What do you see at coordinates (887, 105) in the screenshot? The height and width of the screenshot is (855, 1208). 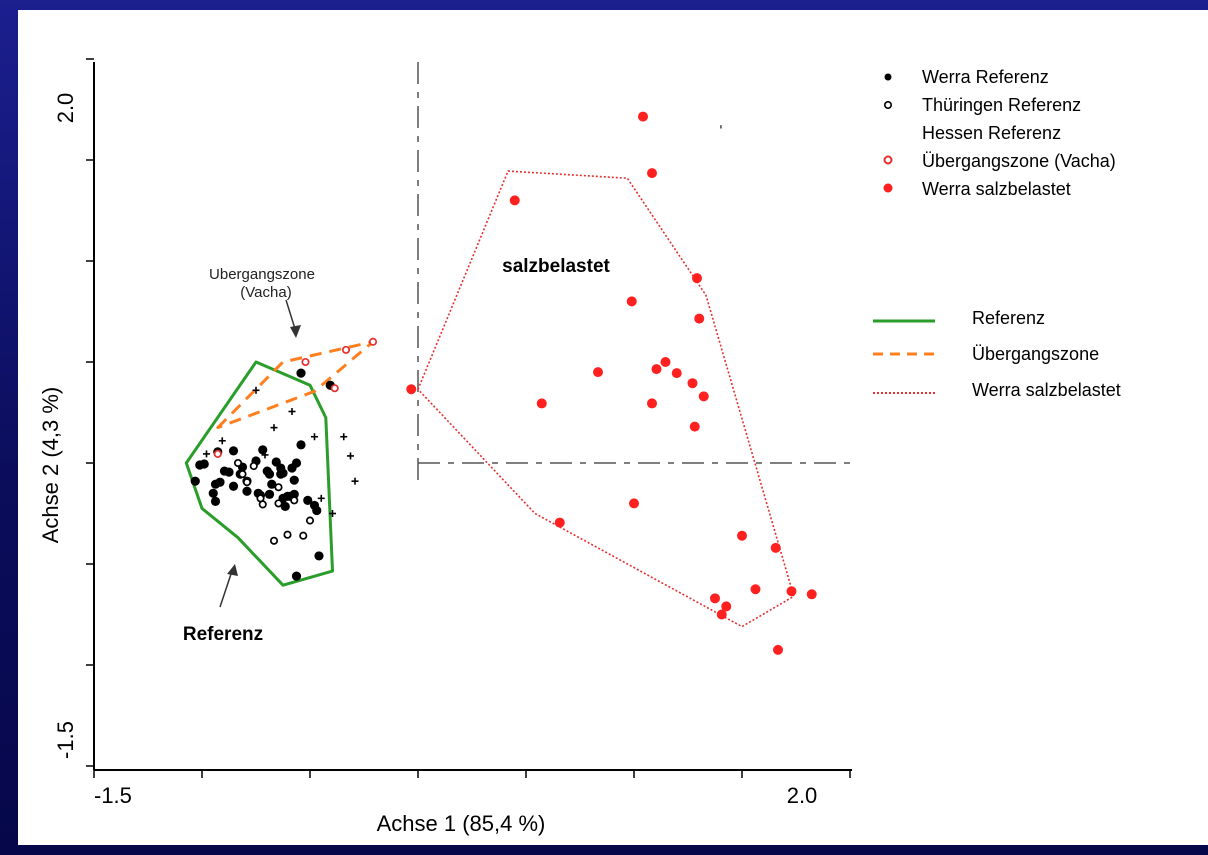 I see `legend-marker-thueringen-referenz` at bounding box center [887, 105].